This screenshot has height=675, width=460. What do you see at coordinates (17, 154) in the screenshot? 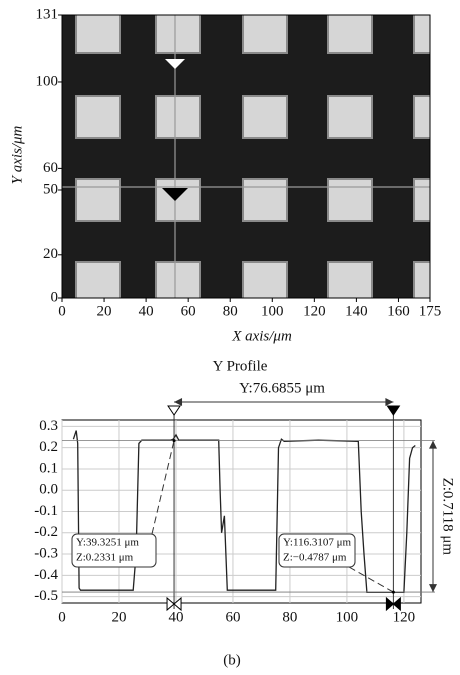
I see `y-axis-label: Y axis/μm` at bounding box center [17, 154].